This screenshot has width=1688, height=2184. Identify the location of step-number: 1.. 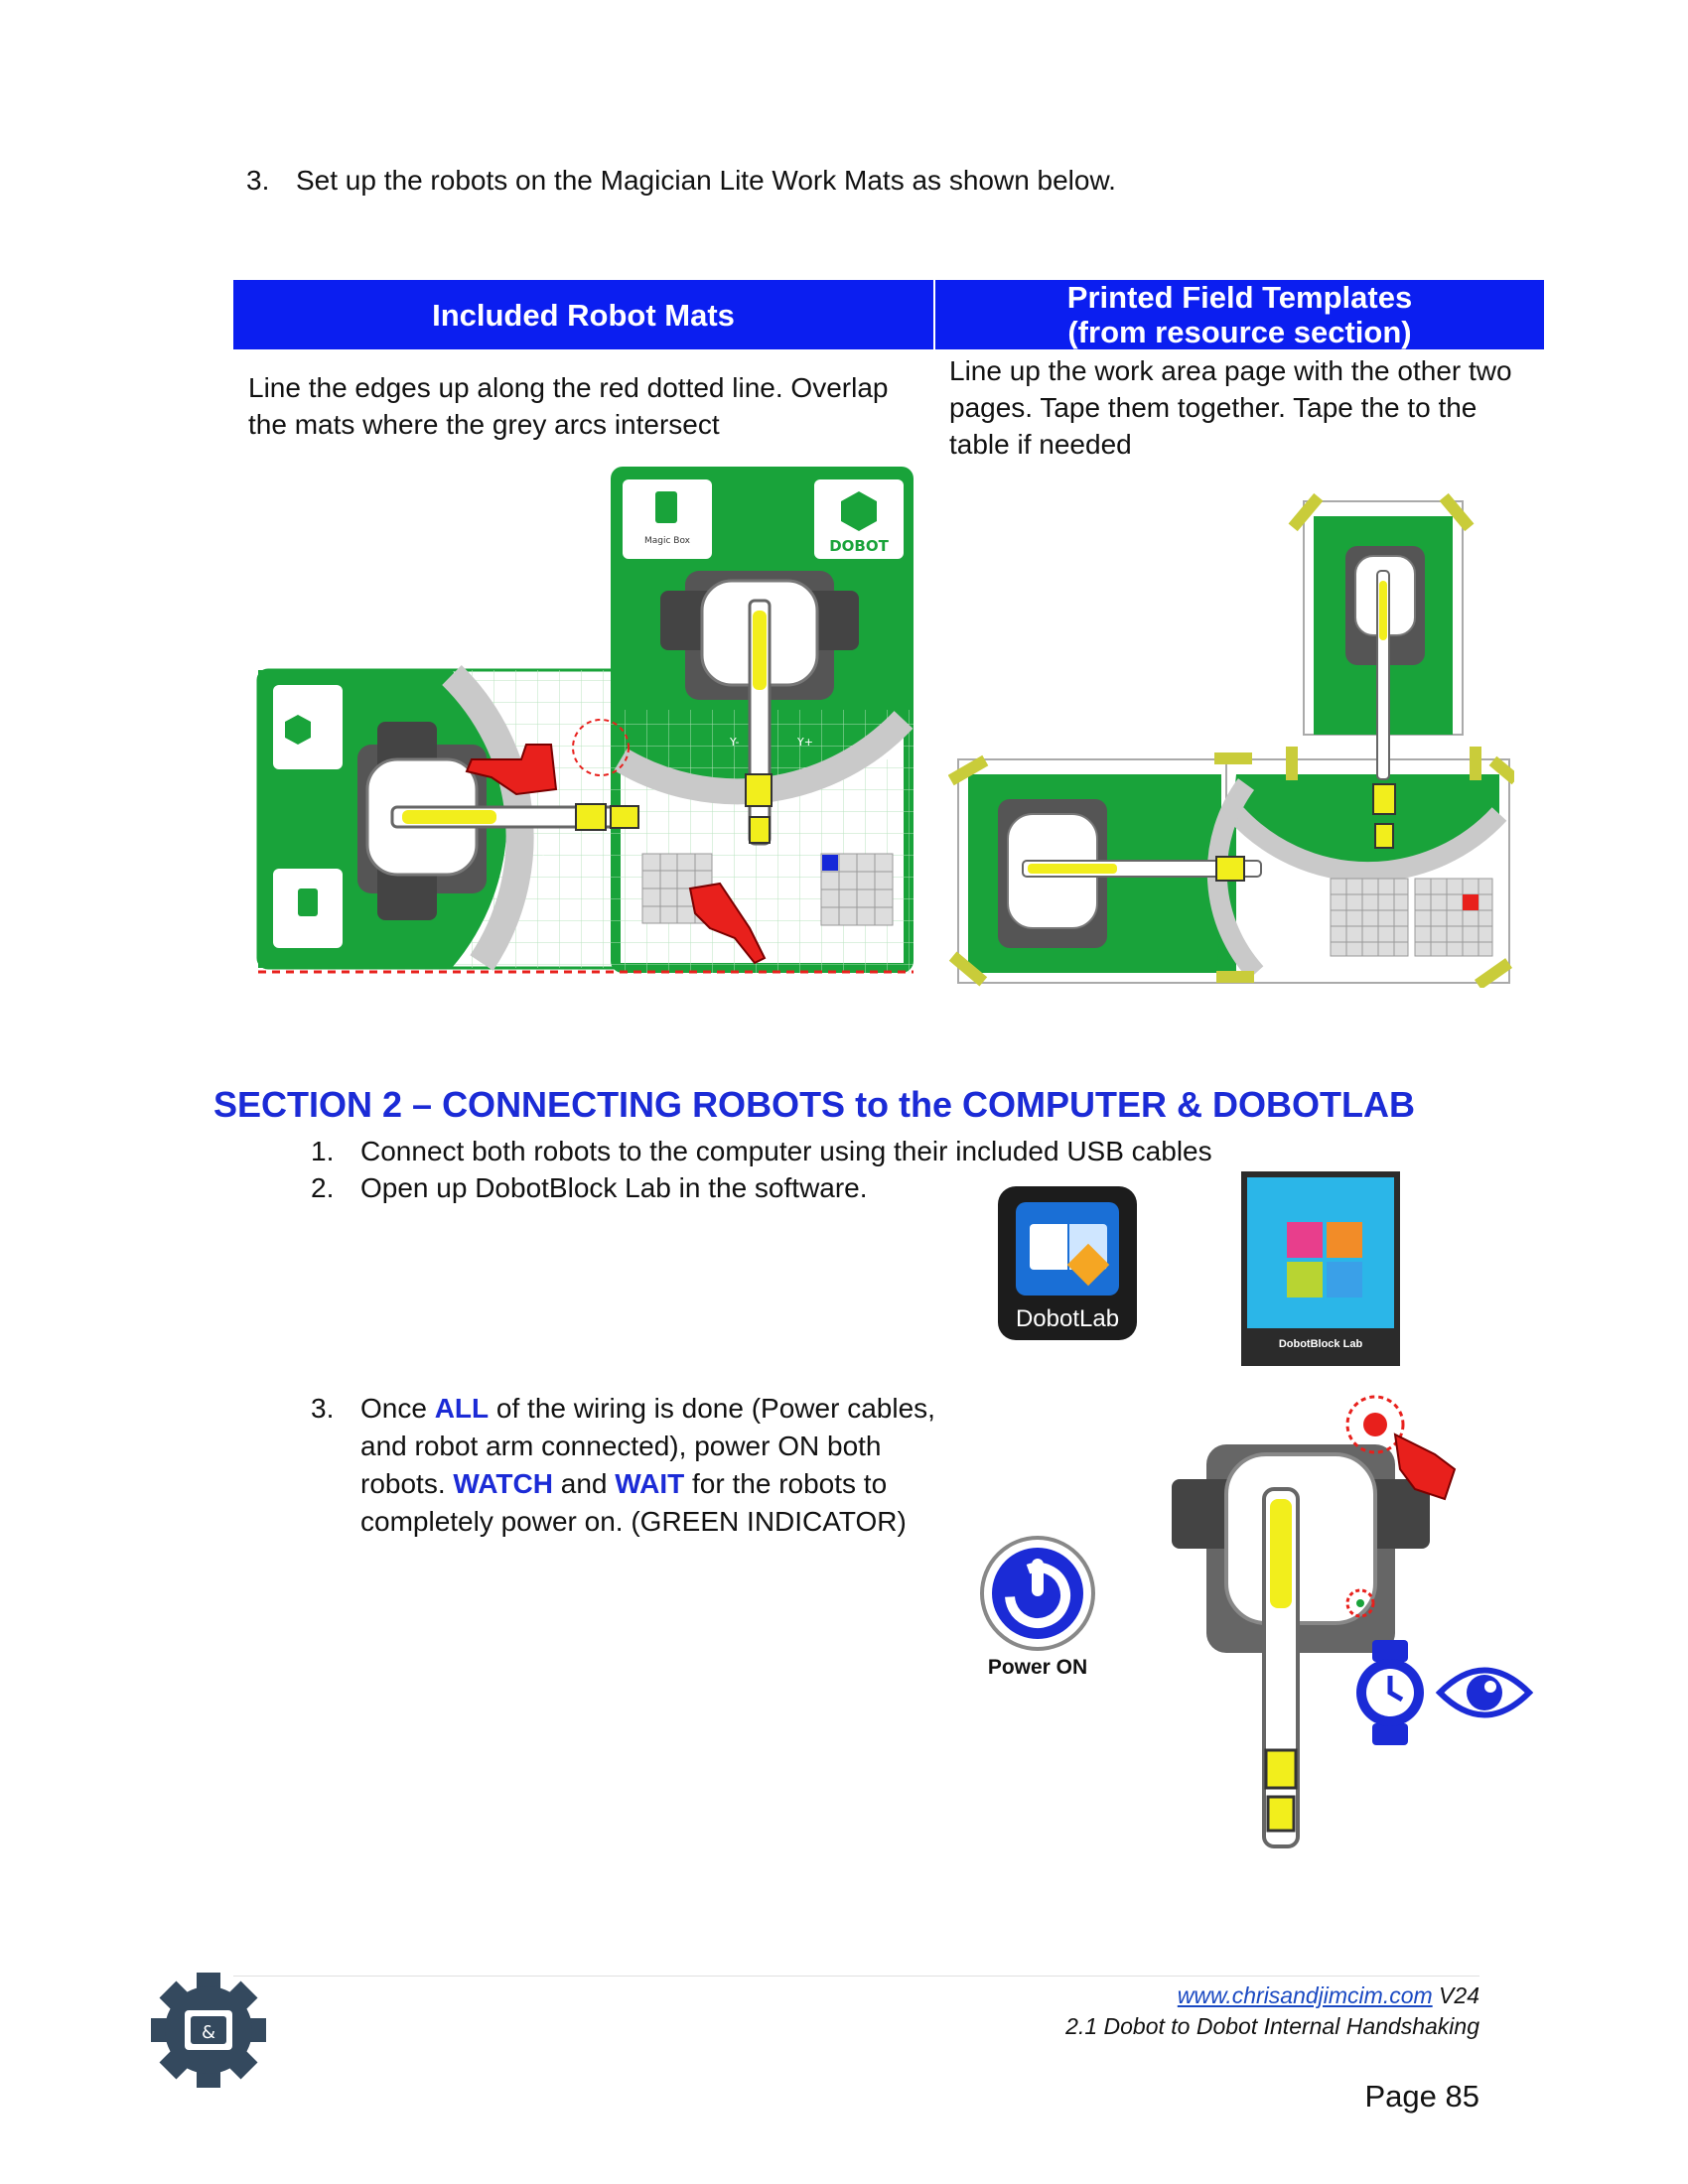
(323, 1151).